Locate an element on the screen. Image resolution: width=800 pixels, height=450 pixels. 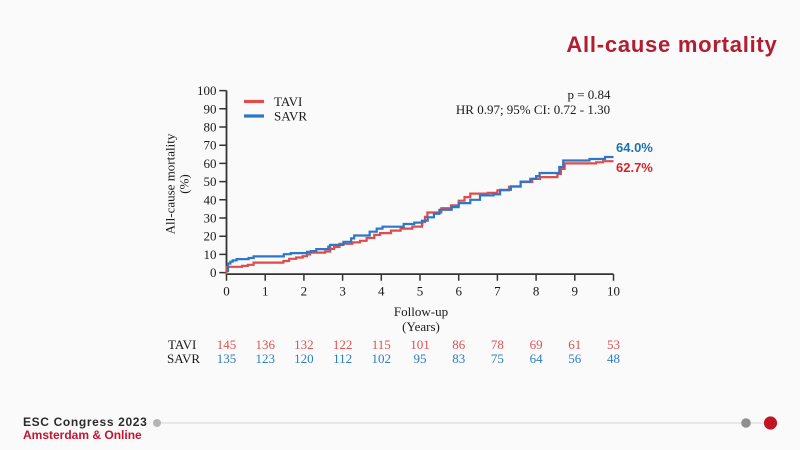
svg-text: 60 is located at coordinates (210, 163).